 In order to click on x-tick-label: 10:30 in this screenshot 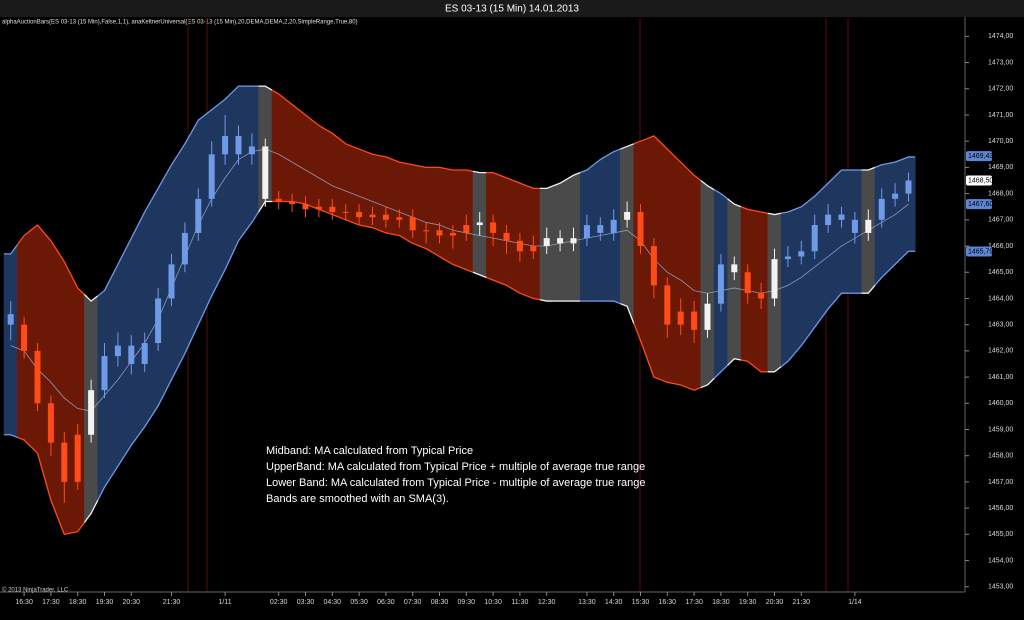, I will do `click(493, 602)`.